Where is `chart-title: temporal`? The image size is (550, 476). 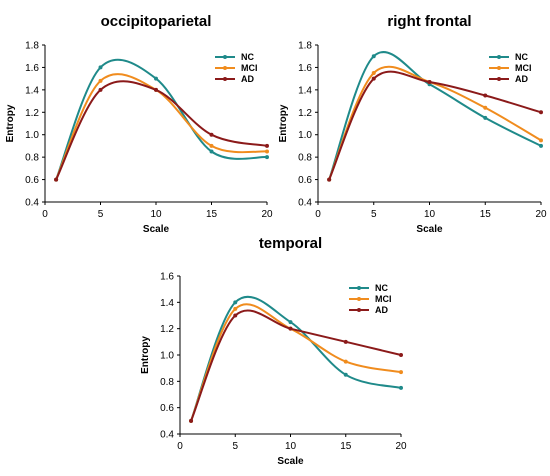
chart-title: temporal is located at coordinates (290, 243).